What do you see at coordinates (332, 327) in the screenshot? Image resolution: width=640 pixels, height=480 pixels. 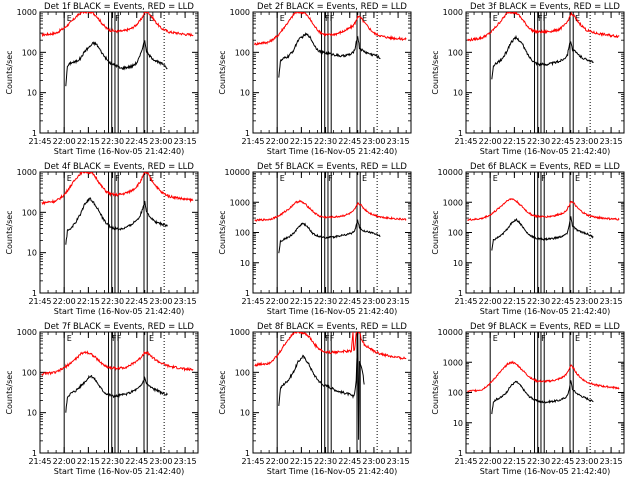 I see `panel-title: Det 8f BLACK = Events, RED = LLD` at bounding box center [332, 327].